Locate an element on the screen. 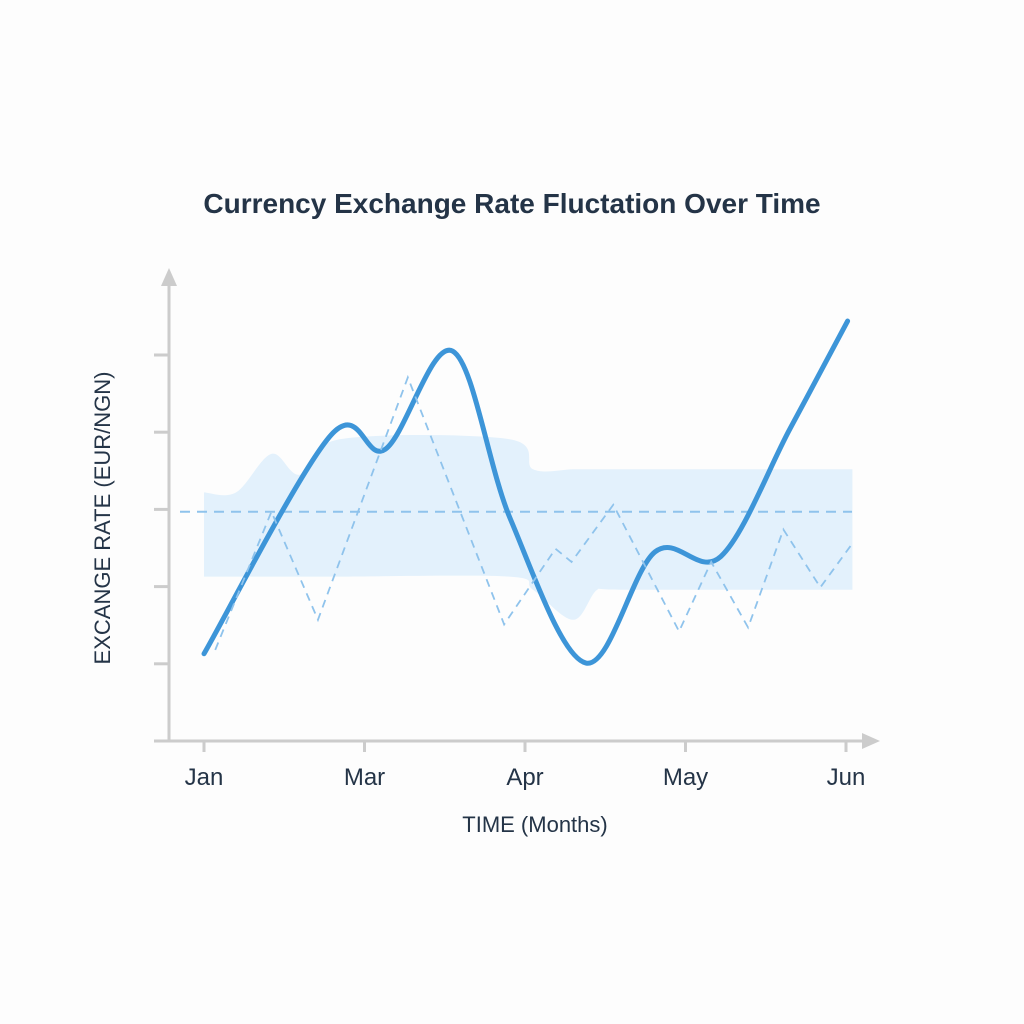 The height and width of the screenshot is (1024, 1024). y-axis-label: EXCANGE RATE (EUR/NGN) is located at coordinates (102, 518).